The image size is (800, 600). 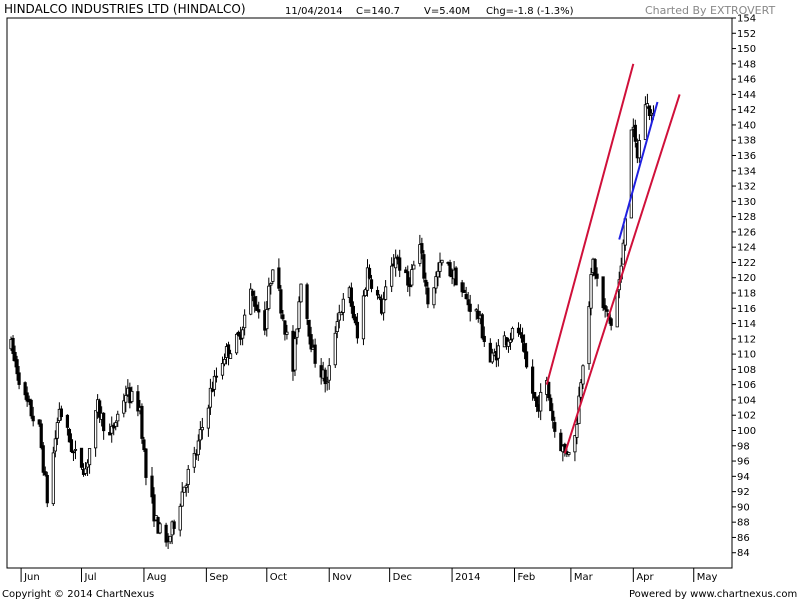 What do you see at coordinates (746, 309) in the screenshot?
I see `y-tick-label: 116` at bounding box center [746, 309].